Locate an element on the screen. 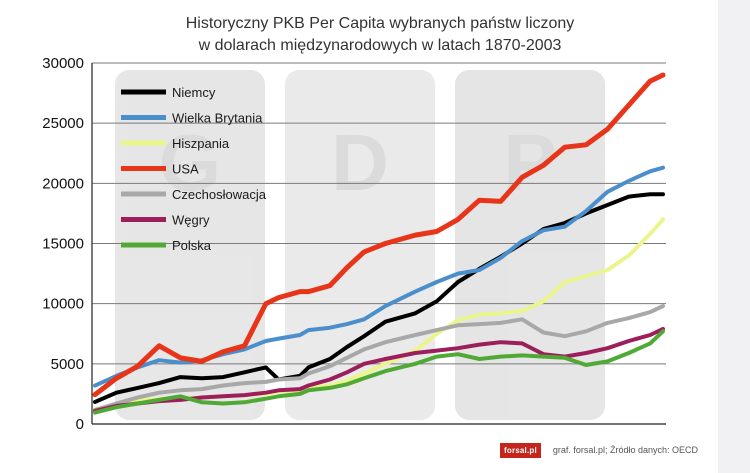 The height and width of the screenshot is (473, 750). watermark-letter: D is located at coordinates (360, 162).